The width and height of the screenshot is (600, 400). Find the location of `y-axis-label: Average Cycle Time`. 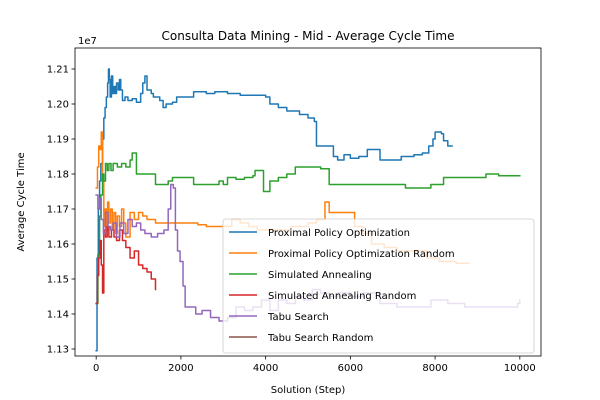

y-axis-label: Average Cycle Time is located at coordinates (21, 201).